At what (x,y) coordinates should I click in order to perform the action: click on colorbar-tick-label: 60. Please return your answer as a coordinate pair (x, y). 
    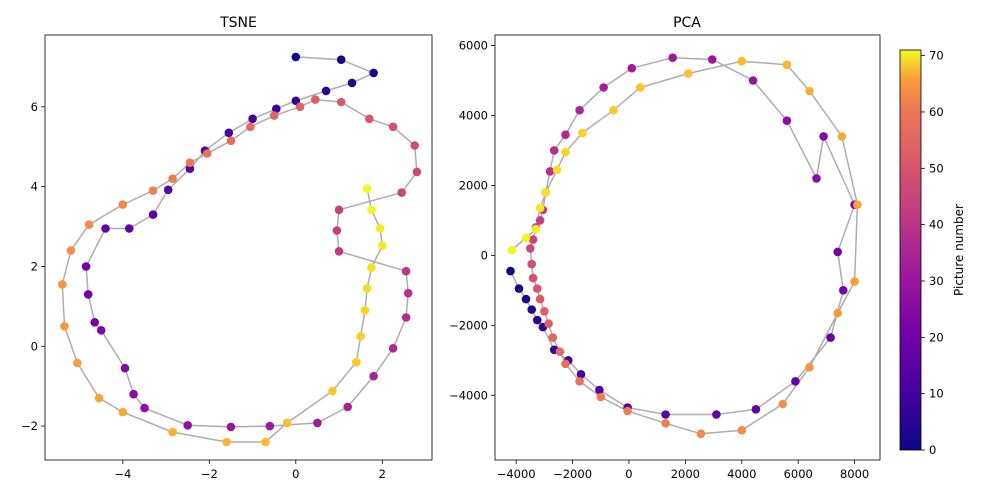
    Looking at the image, I should click on (936, 112).